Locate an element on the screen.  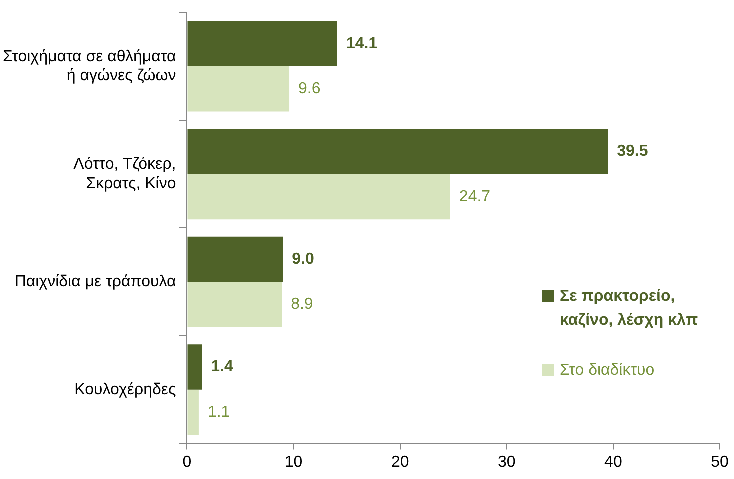
data-label: 1.4 is located at coordinates (222, 367).